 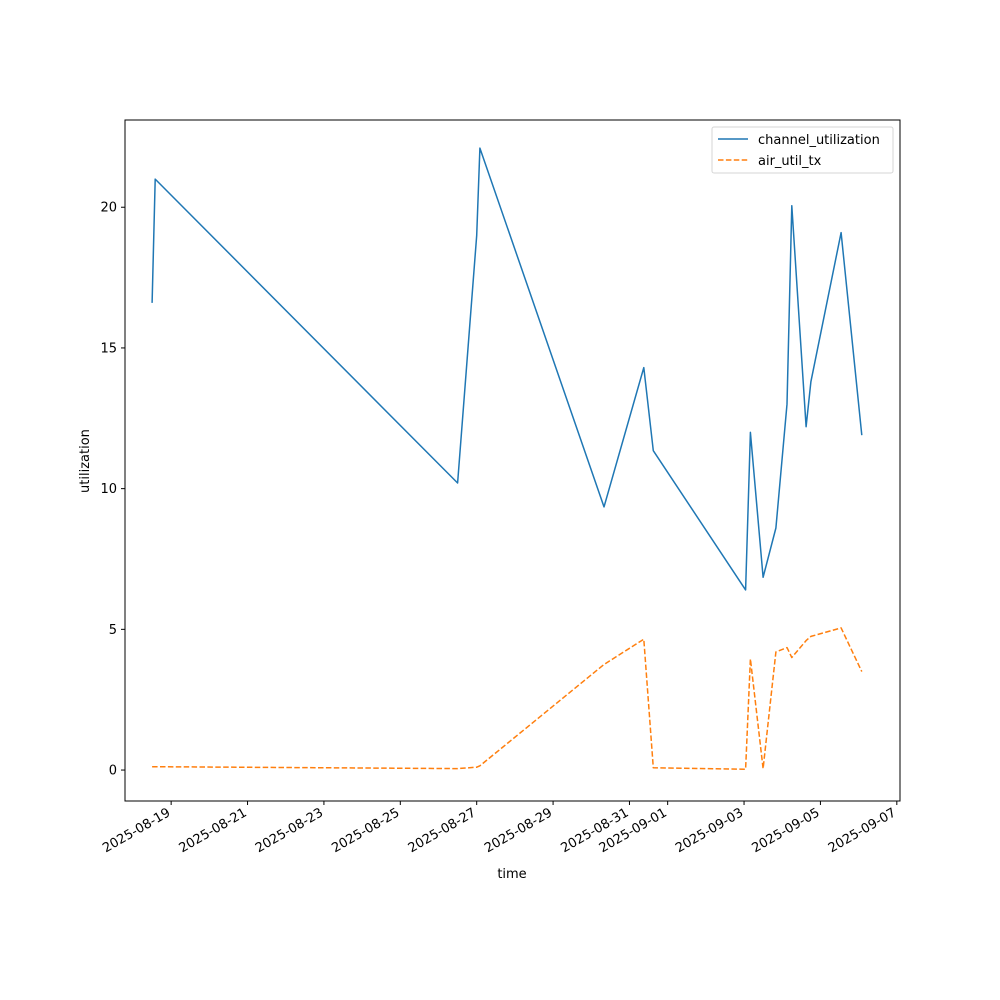 What do you see at coordinates (511, 874) in the screenshot?
I see `x-axis-label: time` at bounding box center [511, 874].